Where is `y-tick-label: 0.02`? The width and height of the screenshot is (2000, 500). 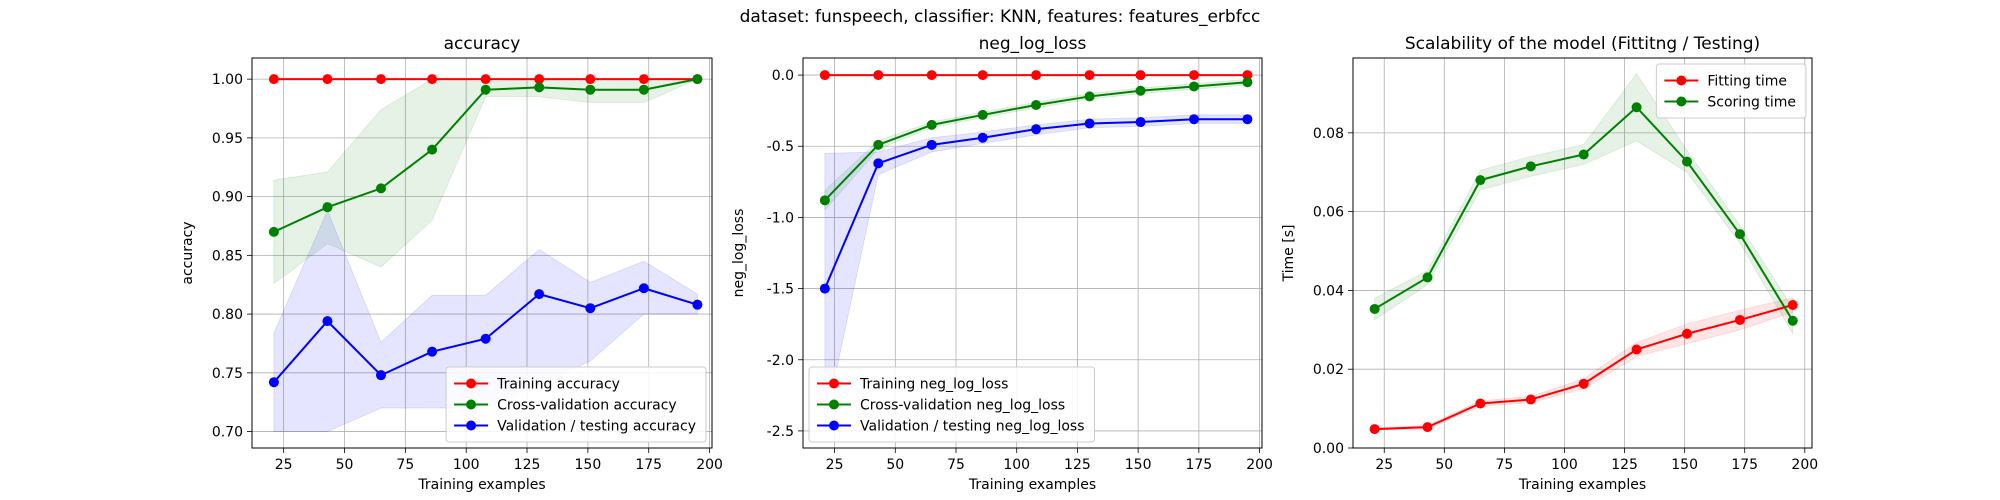 y-tick-label: 0.02 is located at coordinates (1328, 370).